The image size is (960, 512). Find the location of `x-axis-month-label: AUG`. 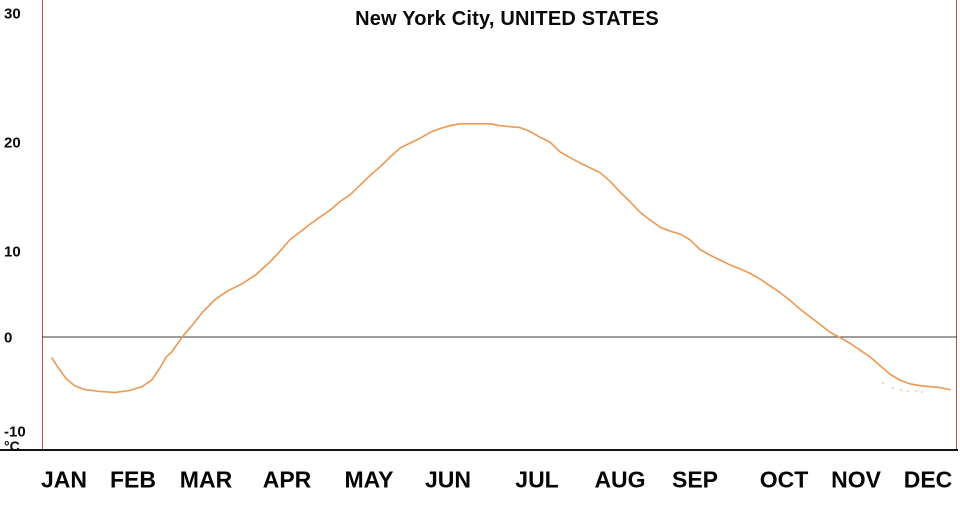

x-axis-month-label: AUG is located at coordinates (620, 479).